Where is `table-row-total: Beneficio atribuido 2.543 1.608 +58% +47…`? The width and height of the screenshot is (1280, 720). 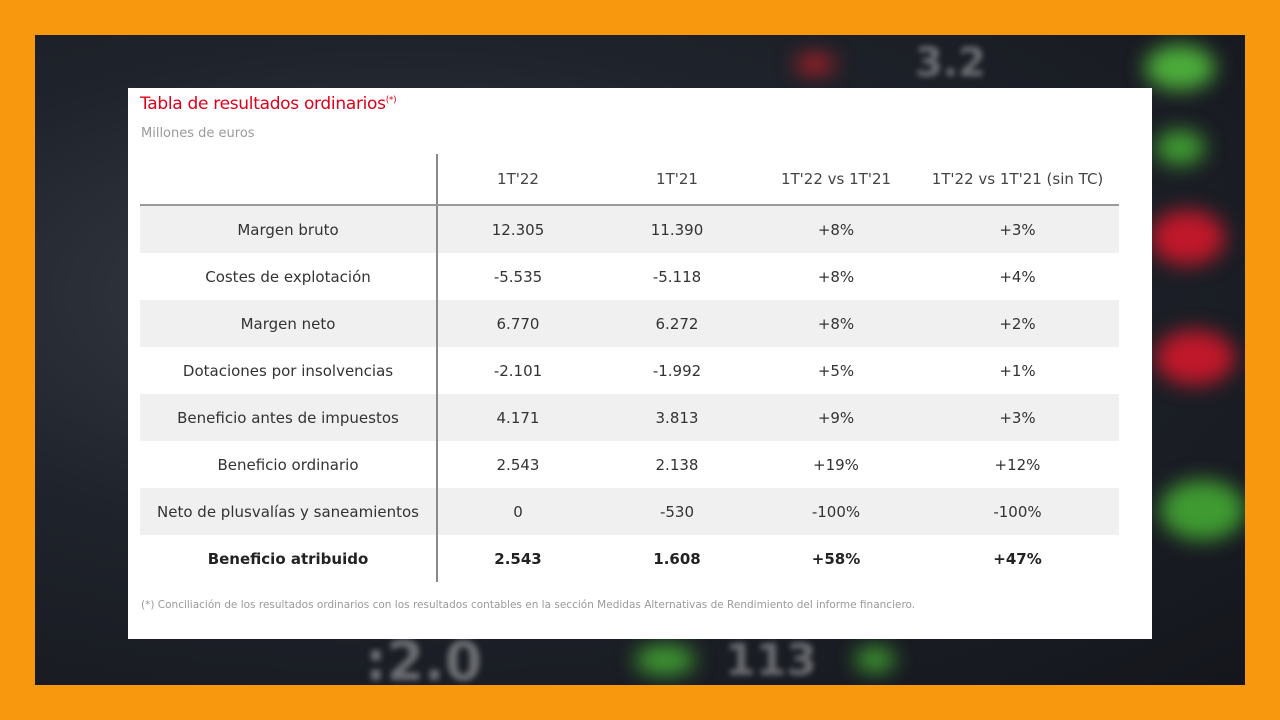
table-row-total: Beneficio atribuido 2.543 1.608 +58% +47… is located at coordinates (629, 558).